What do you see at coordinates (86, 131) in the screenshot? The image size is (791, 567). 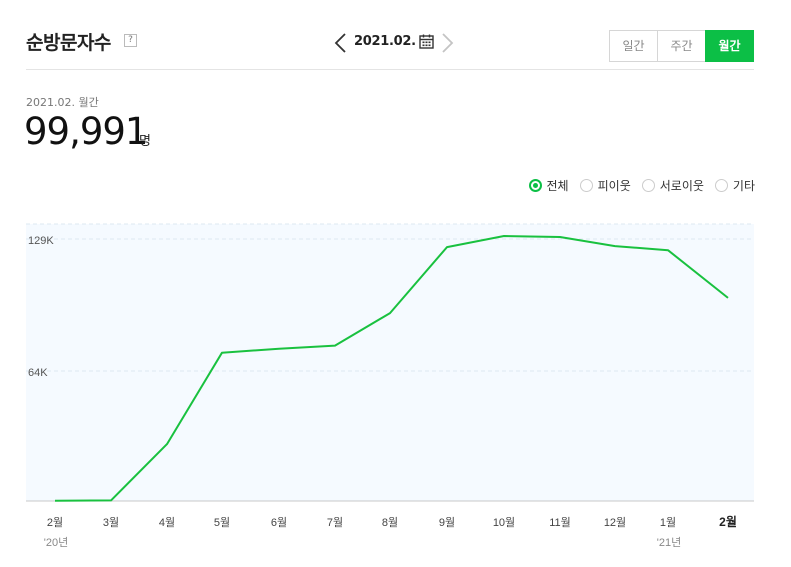 I see `summary-value: 99,991` at bounding box center [86, 131].